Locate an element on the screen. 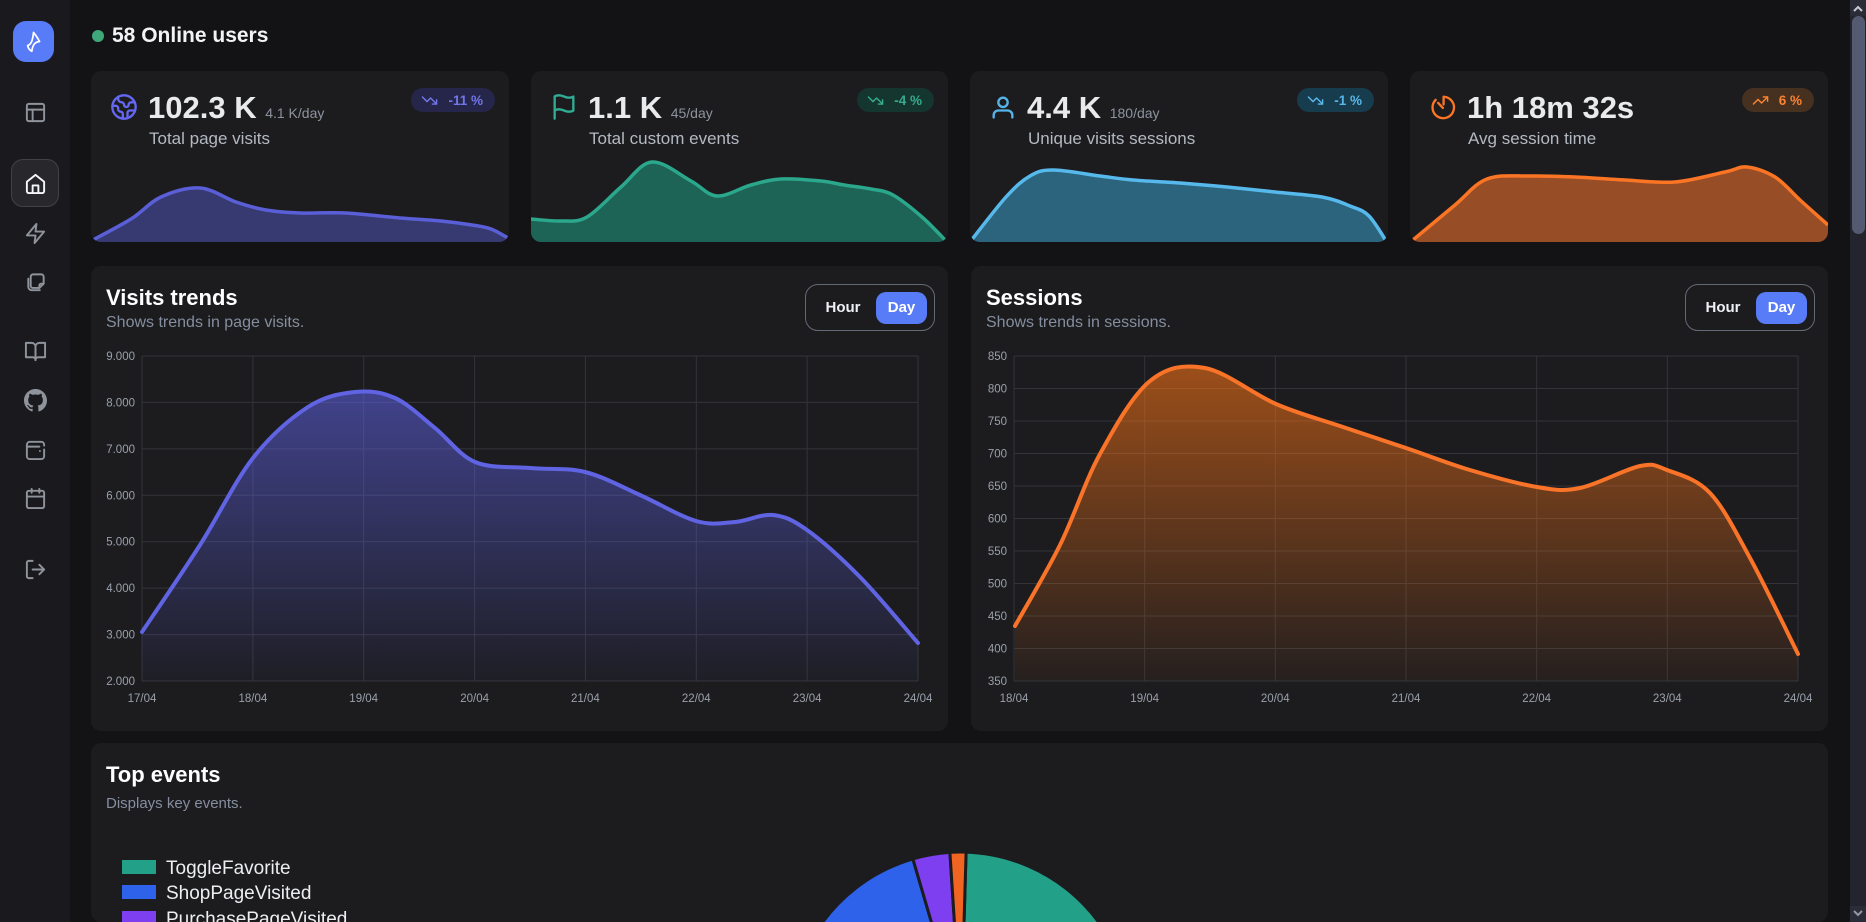  svg-text: 400 is located at coordinates (997, 650).